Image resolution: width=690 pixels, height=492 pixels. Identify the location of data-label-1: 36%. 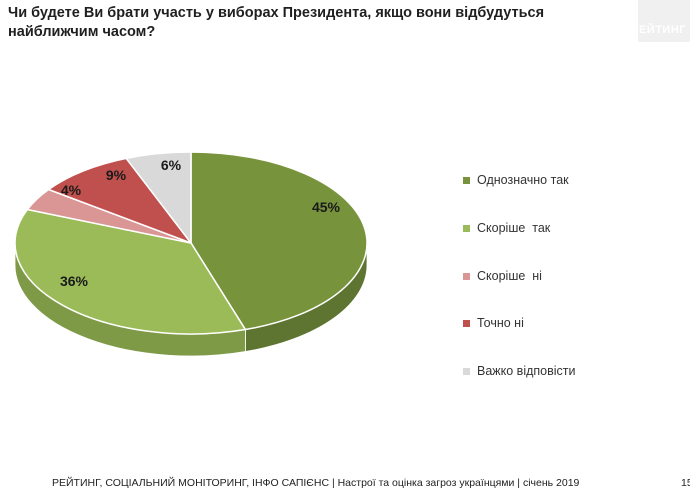
(74, 281).